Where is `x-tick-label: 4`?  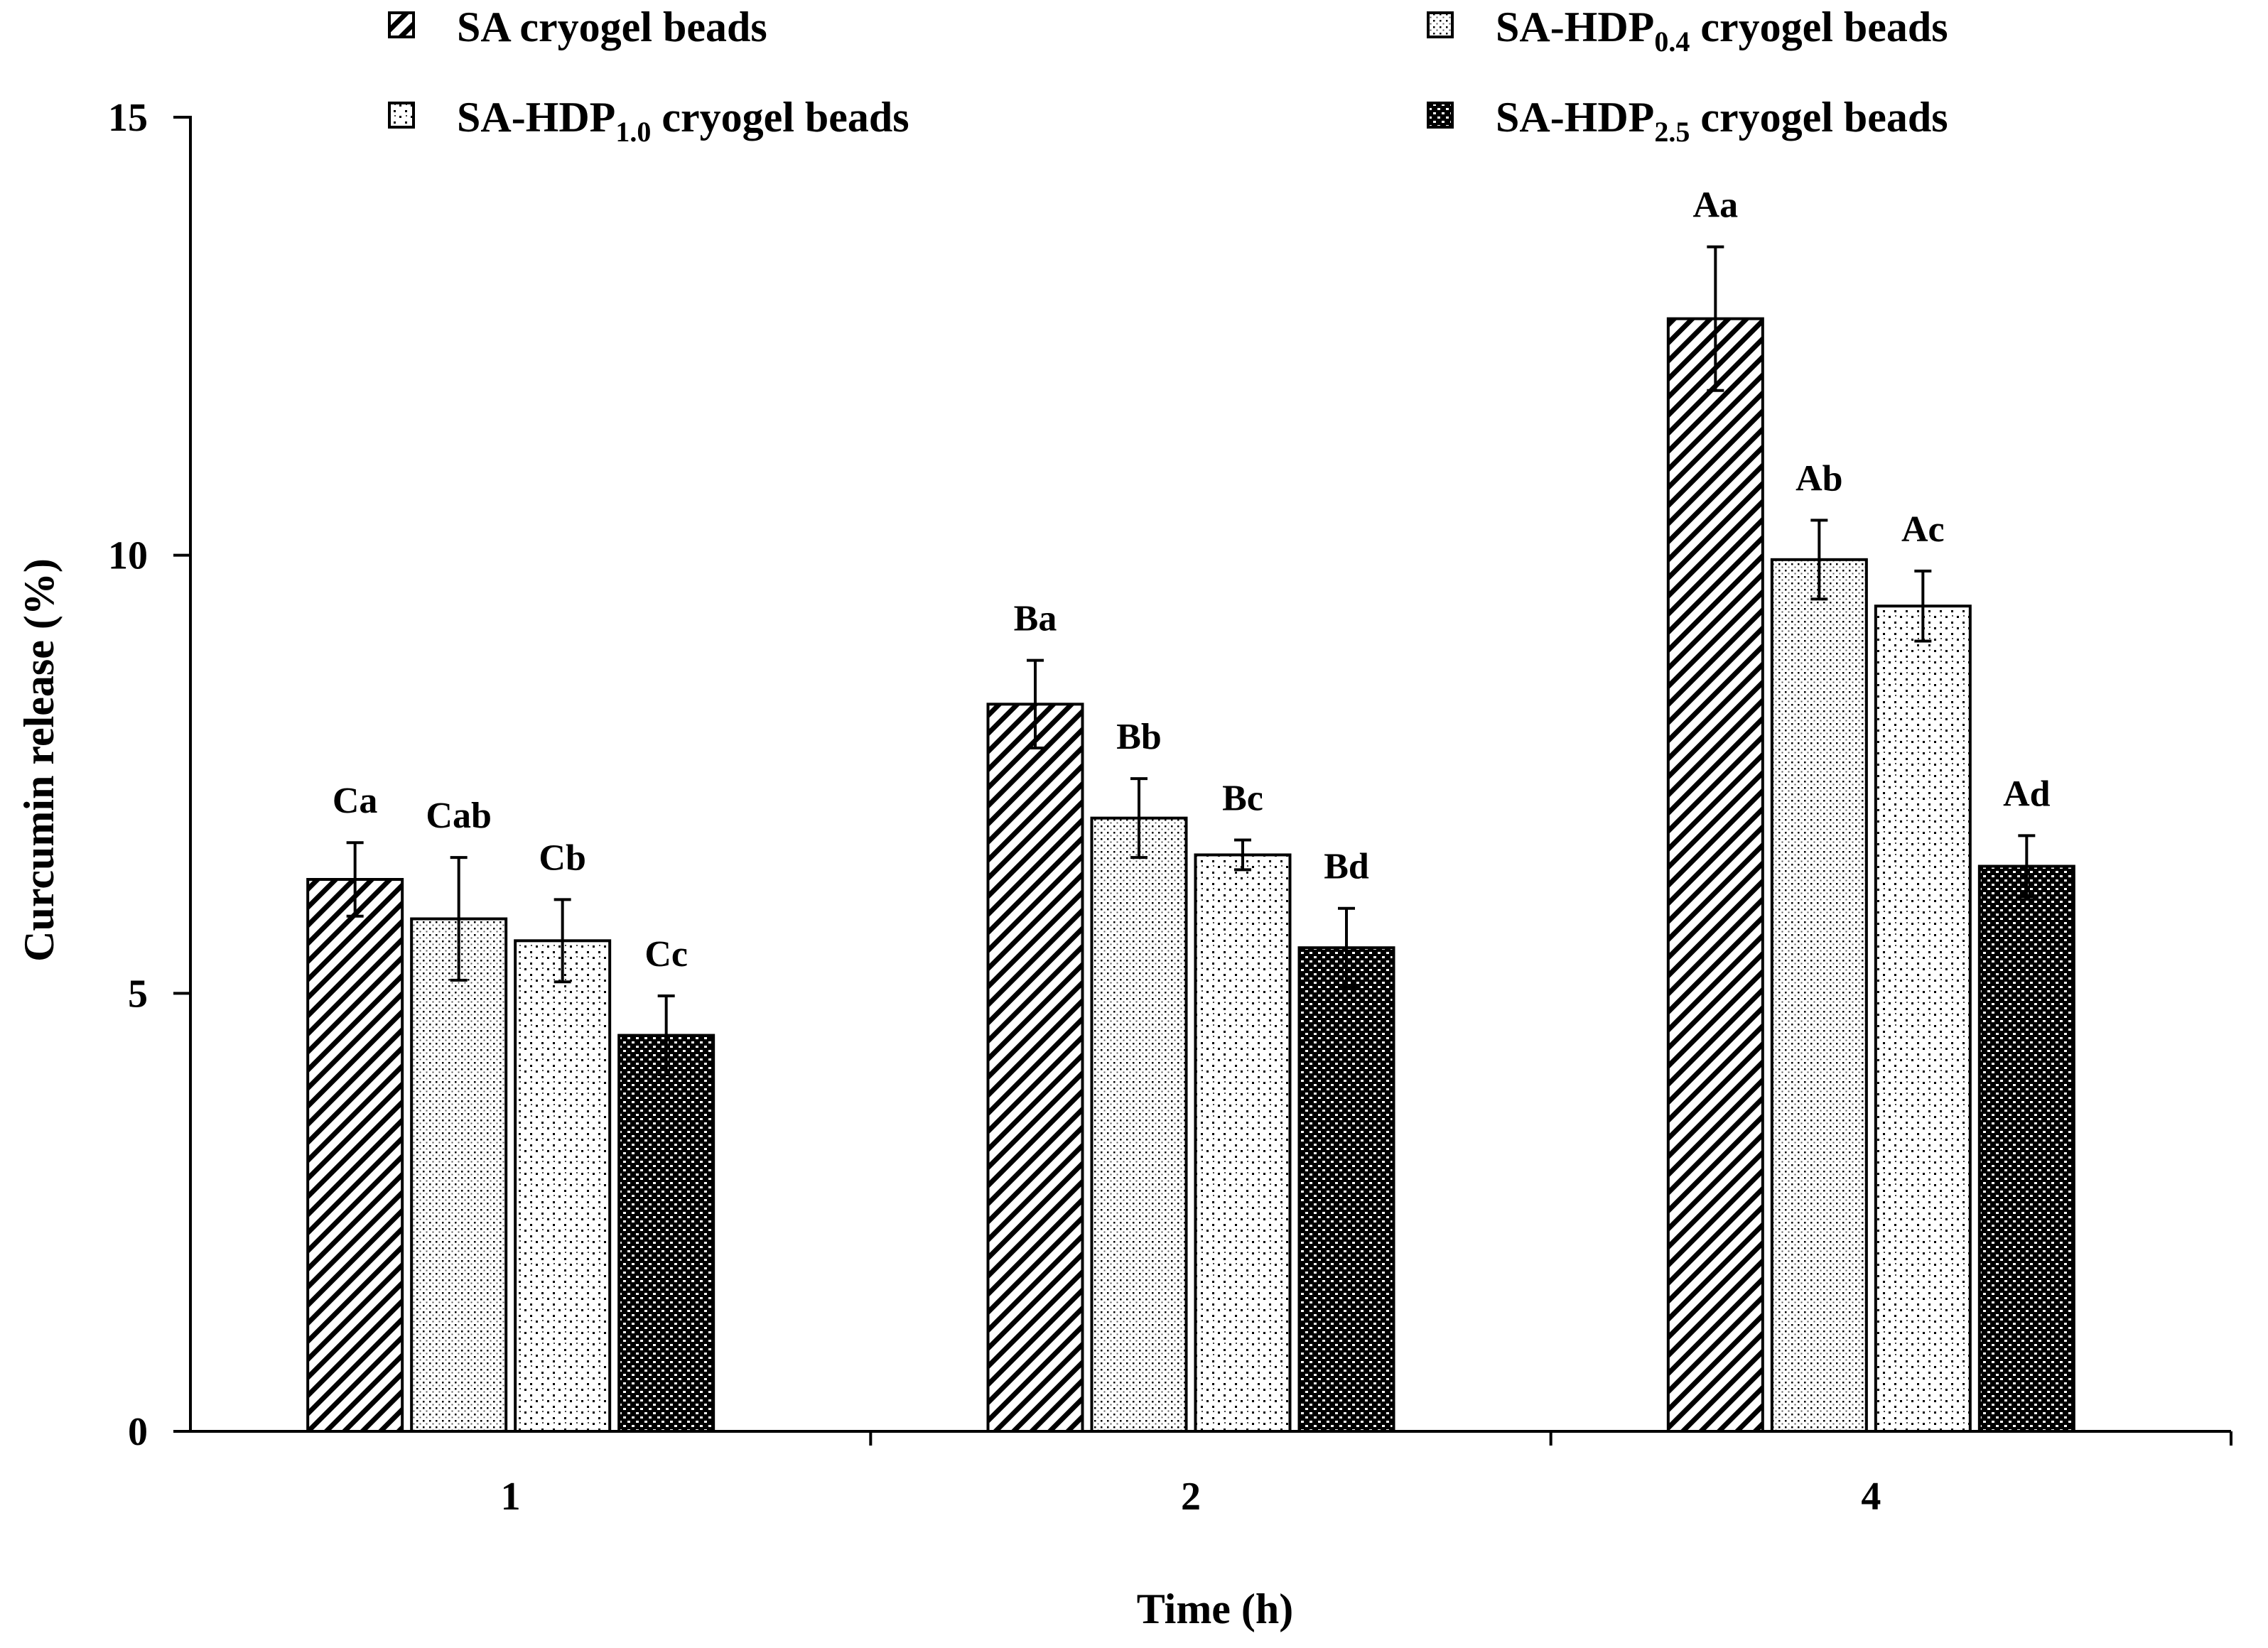
x-tick-label: 4 is located at coordinates (1871, 1497).